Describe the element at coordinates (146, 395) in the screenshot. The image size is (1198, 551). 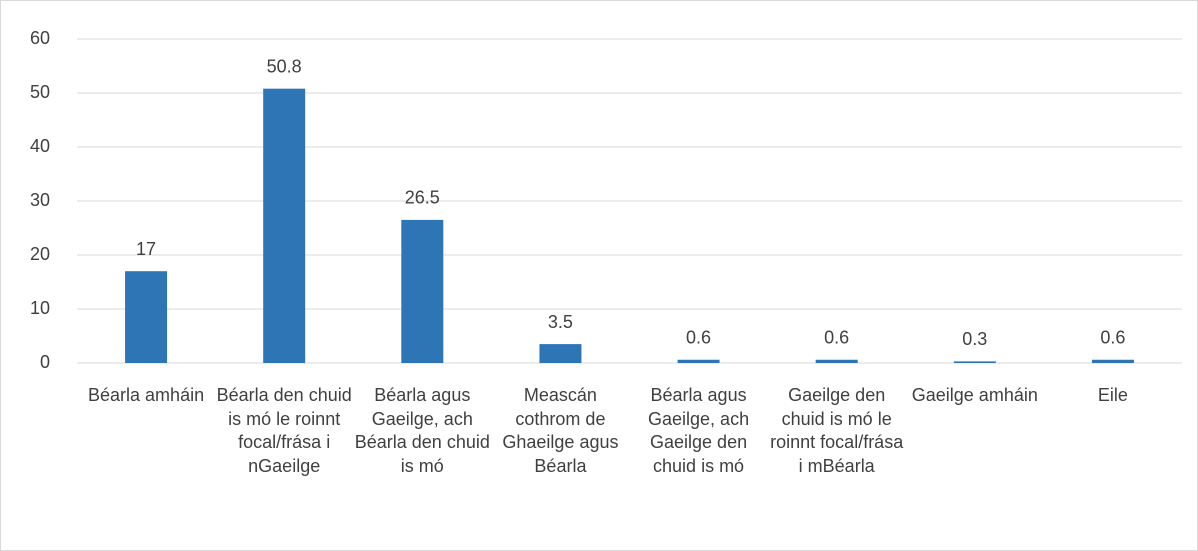
I see `x-tick-label: Béarla amháin` at that location.